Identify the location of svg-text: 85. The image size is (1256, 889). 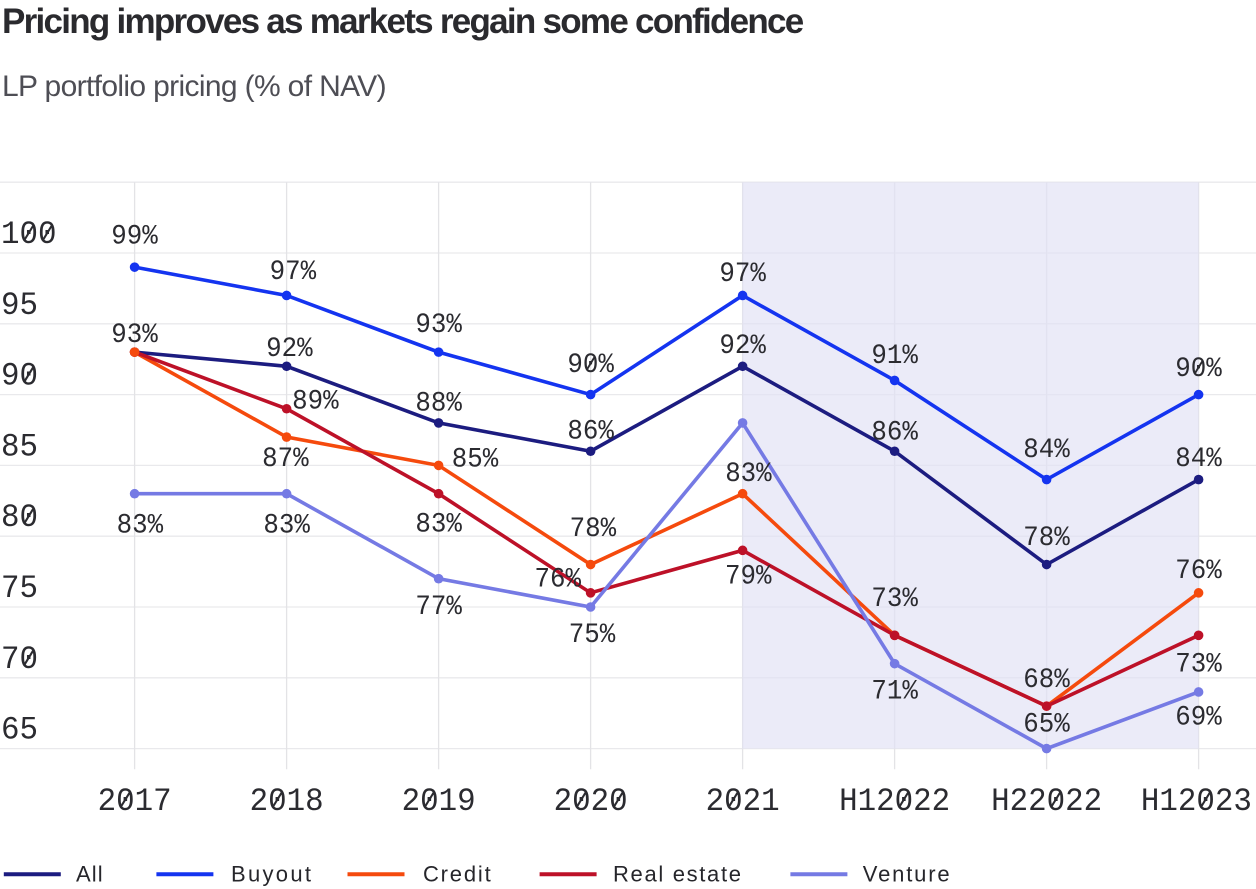
(19, 446).